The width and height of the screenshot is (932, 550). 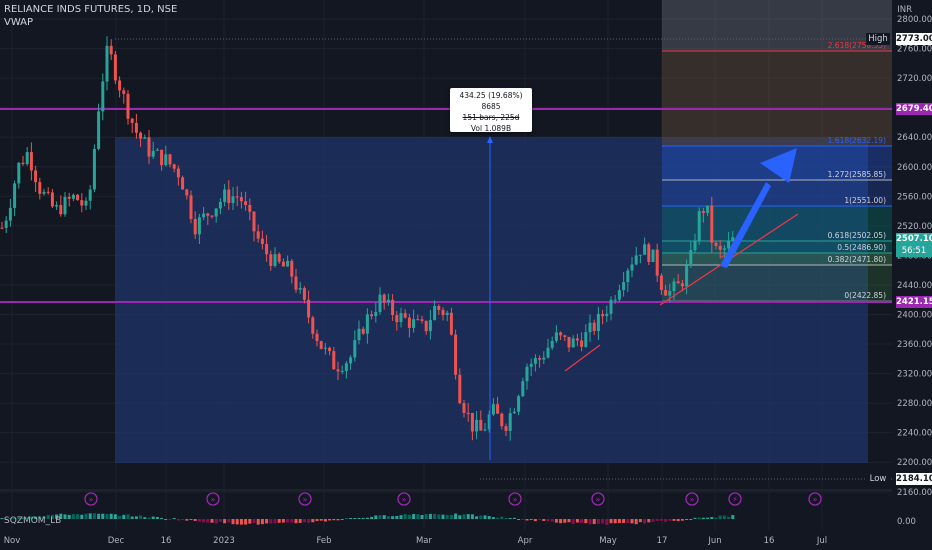 I want to click on measure-arrow-head, so click(x=490, y=139).